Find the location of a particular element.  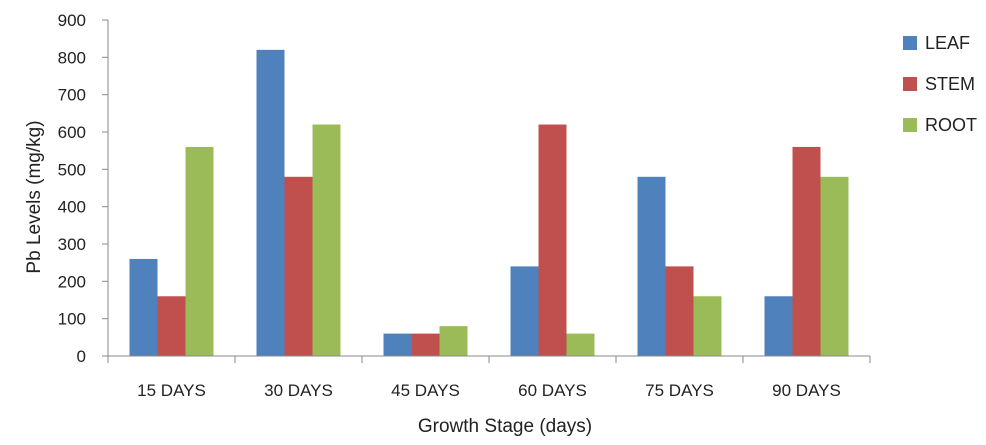

legend-swatch-stem is located at coordinates (910, 84).